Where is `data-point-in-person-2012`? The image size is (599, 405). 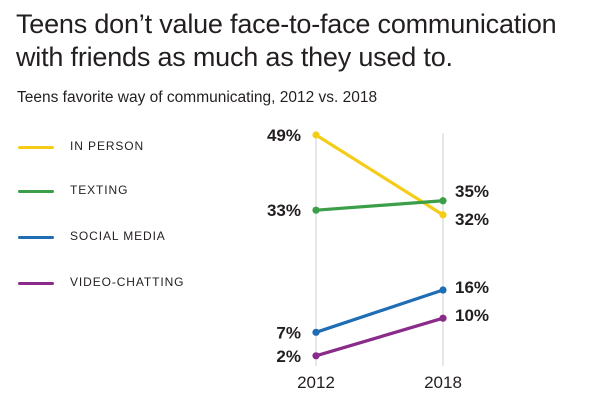
data-point-in-person-2012 is located at coordinates (316, 135).